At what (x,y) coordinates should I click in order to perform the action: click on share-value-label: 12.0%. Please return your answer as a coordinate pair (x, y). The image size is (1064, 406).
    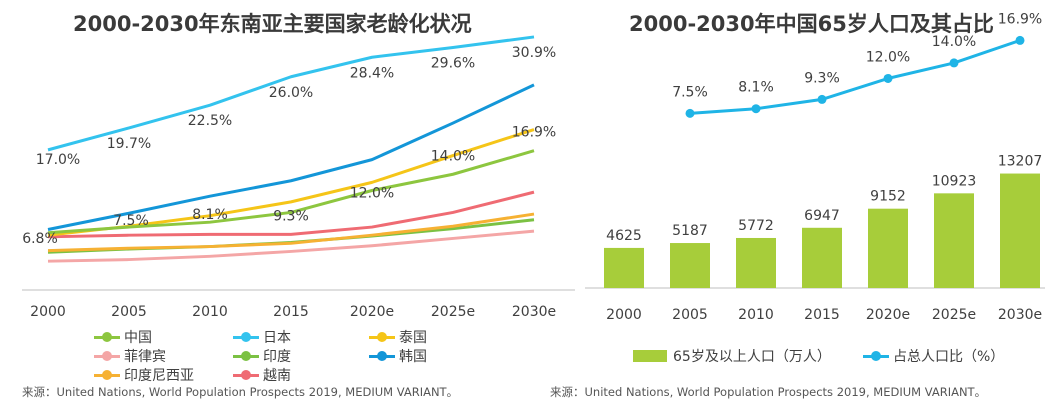
    Looking at the image, I should click on (888, 57).